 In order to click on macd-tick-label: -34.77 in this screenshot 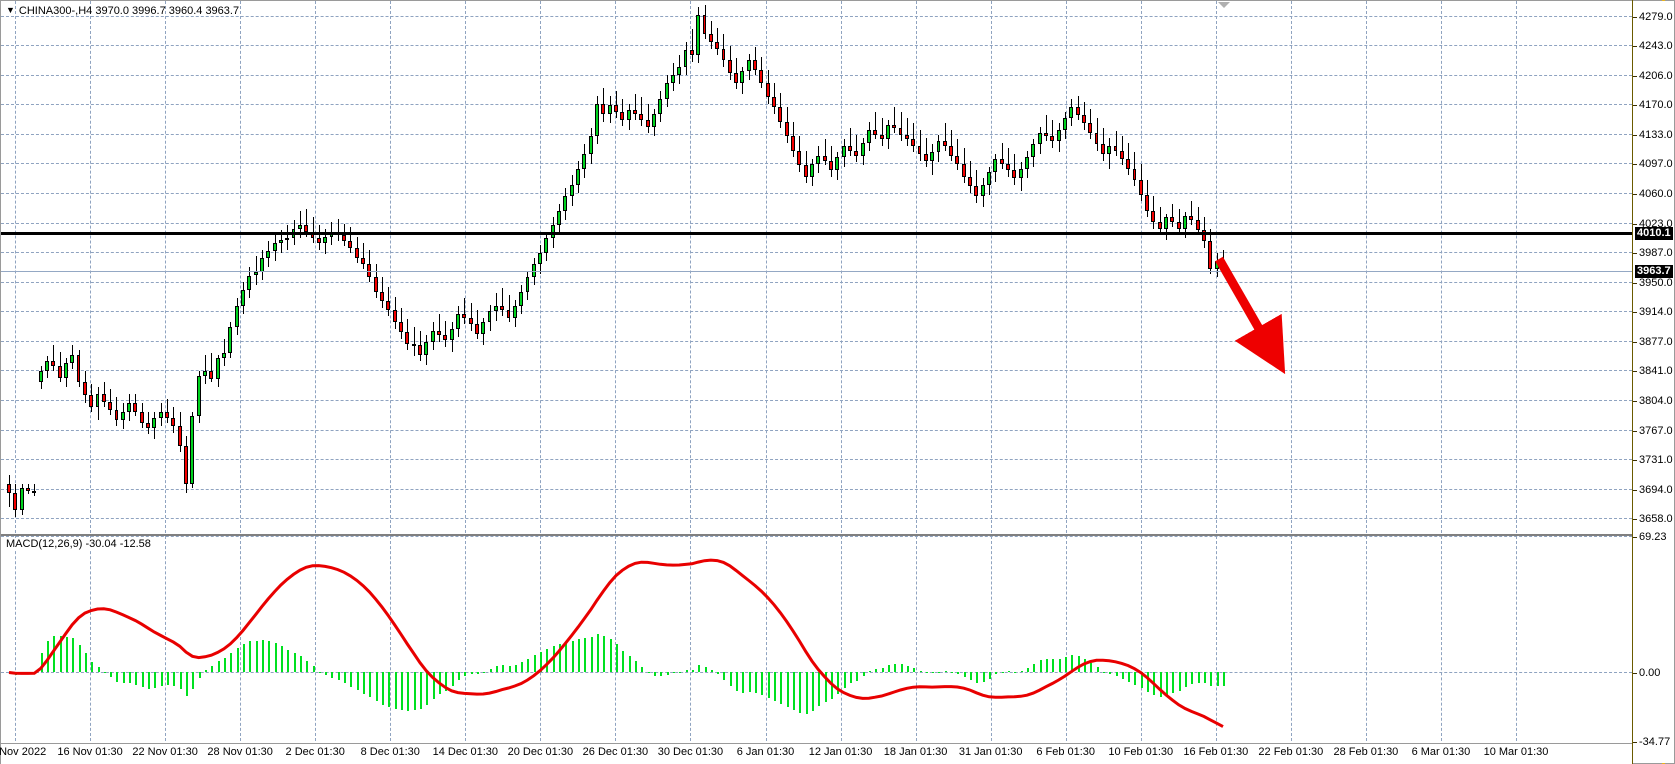, I will do `click(1655, 742)`.